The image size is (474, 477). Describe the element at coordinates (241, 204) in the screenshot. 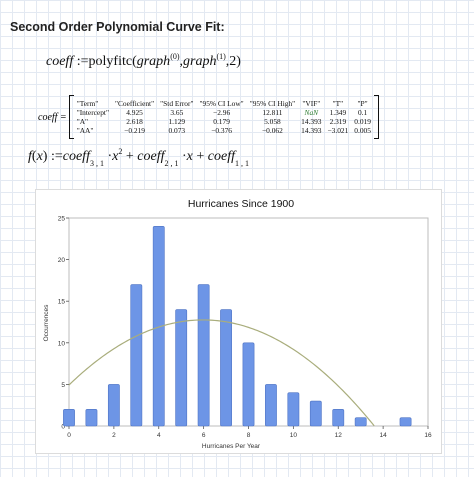

I see `chart-title: Hurricanes Since 1900` at that location.